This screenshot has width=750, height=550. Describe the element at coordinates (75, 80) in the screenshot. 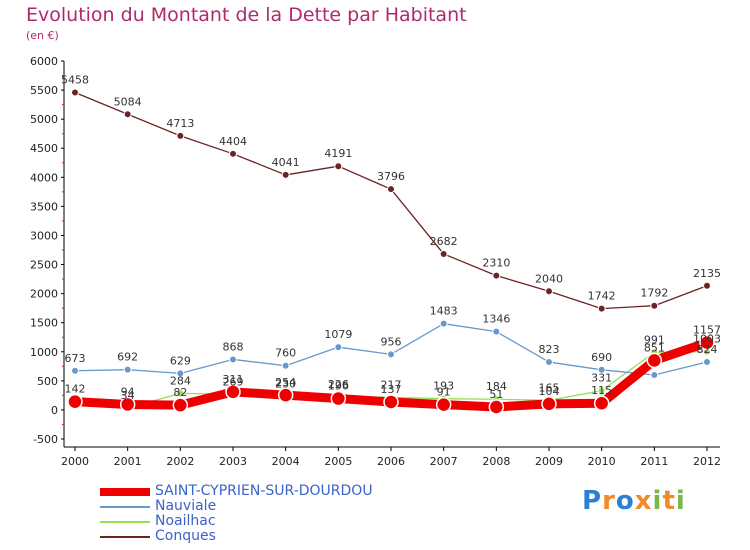

I see `data-label: 5458` at that location.